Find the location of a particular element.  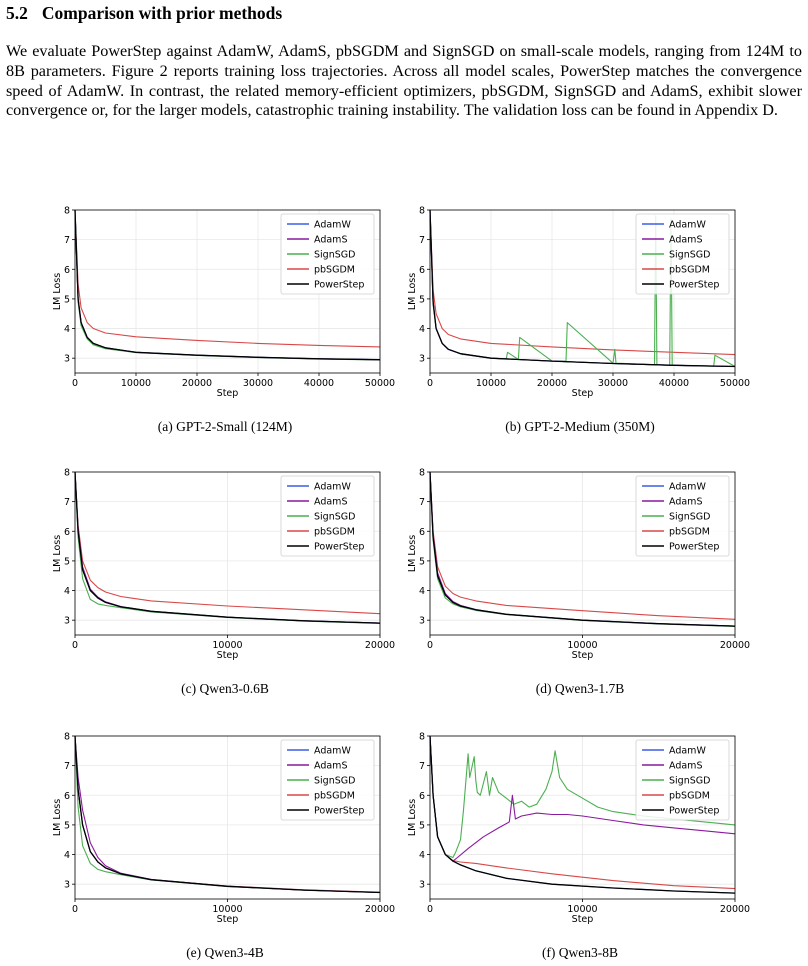

caption-c: (c) Qwen3-0.6B is located at coordinates (225, 688).